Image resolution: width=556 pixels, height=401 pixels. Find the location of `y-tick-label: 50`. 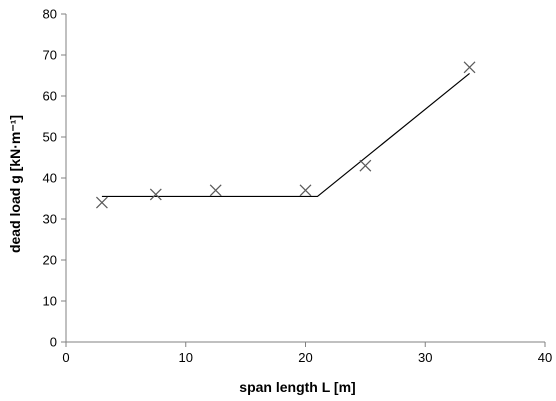

y-tick-label: 50 is located at coordinates (50, 137).